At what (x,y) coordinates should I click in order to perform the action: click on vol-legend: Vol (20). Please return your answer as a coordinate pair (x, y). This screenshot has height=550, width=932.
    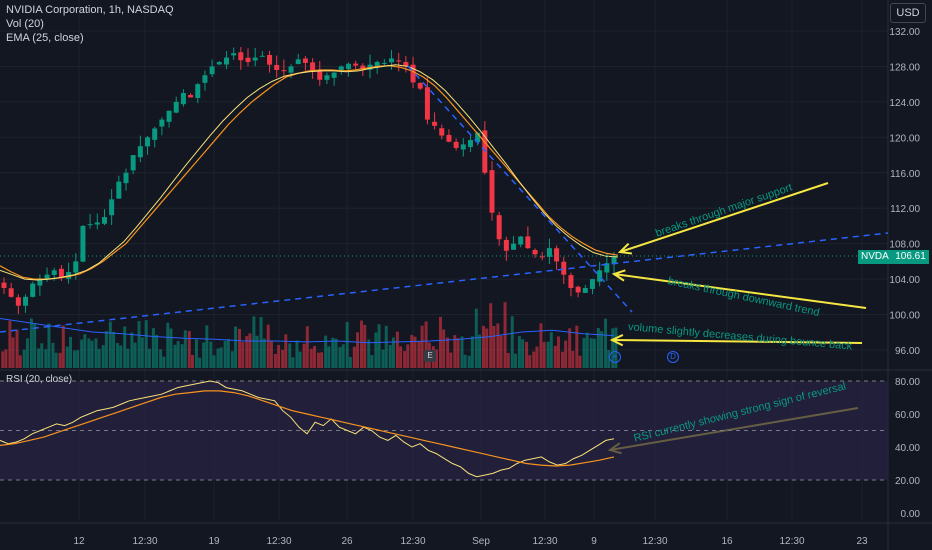
    Looking at the image, I should click on (25, 24).